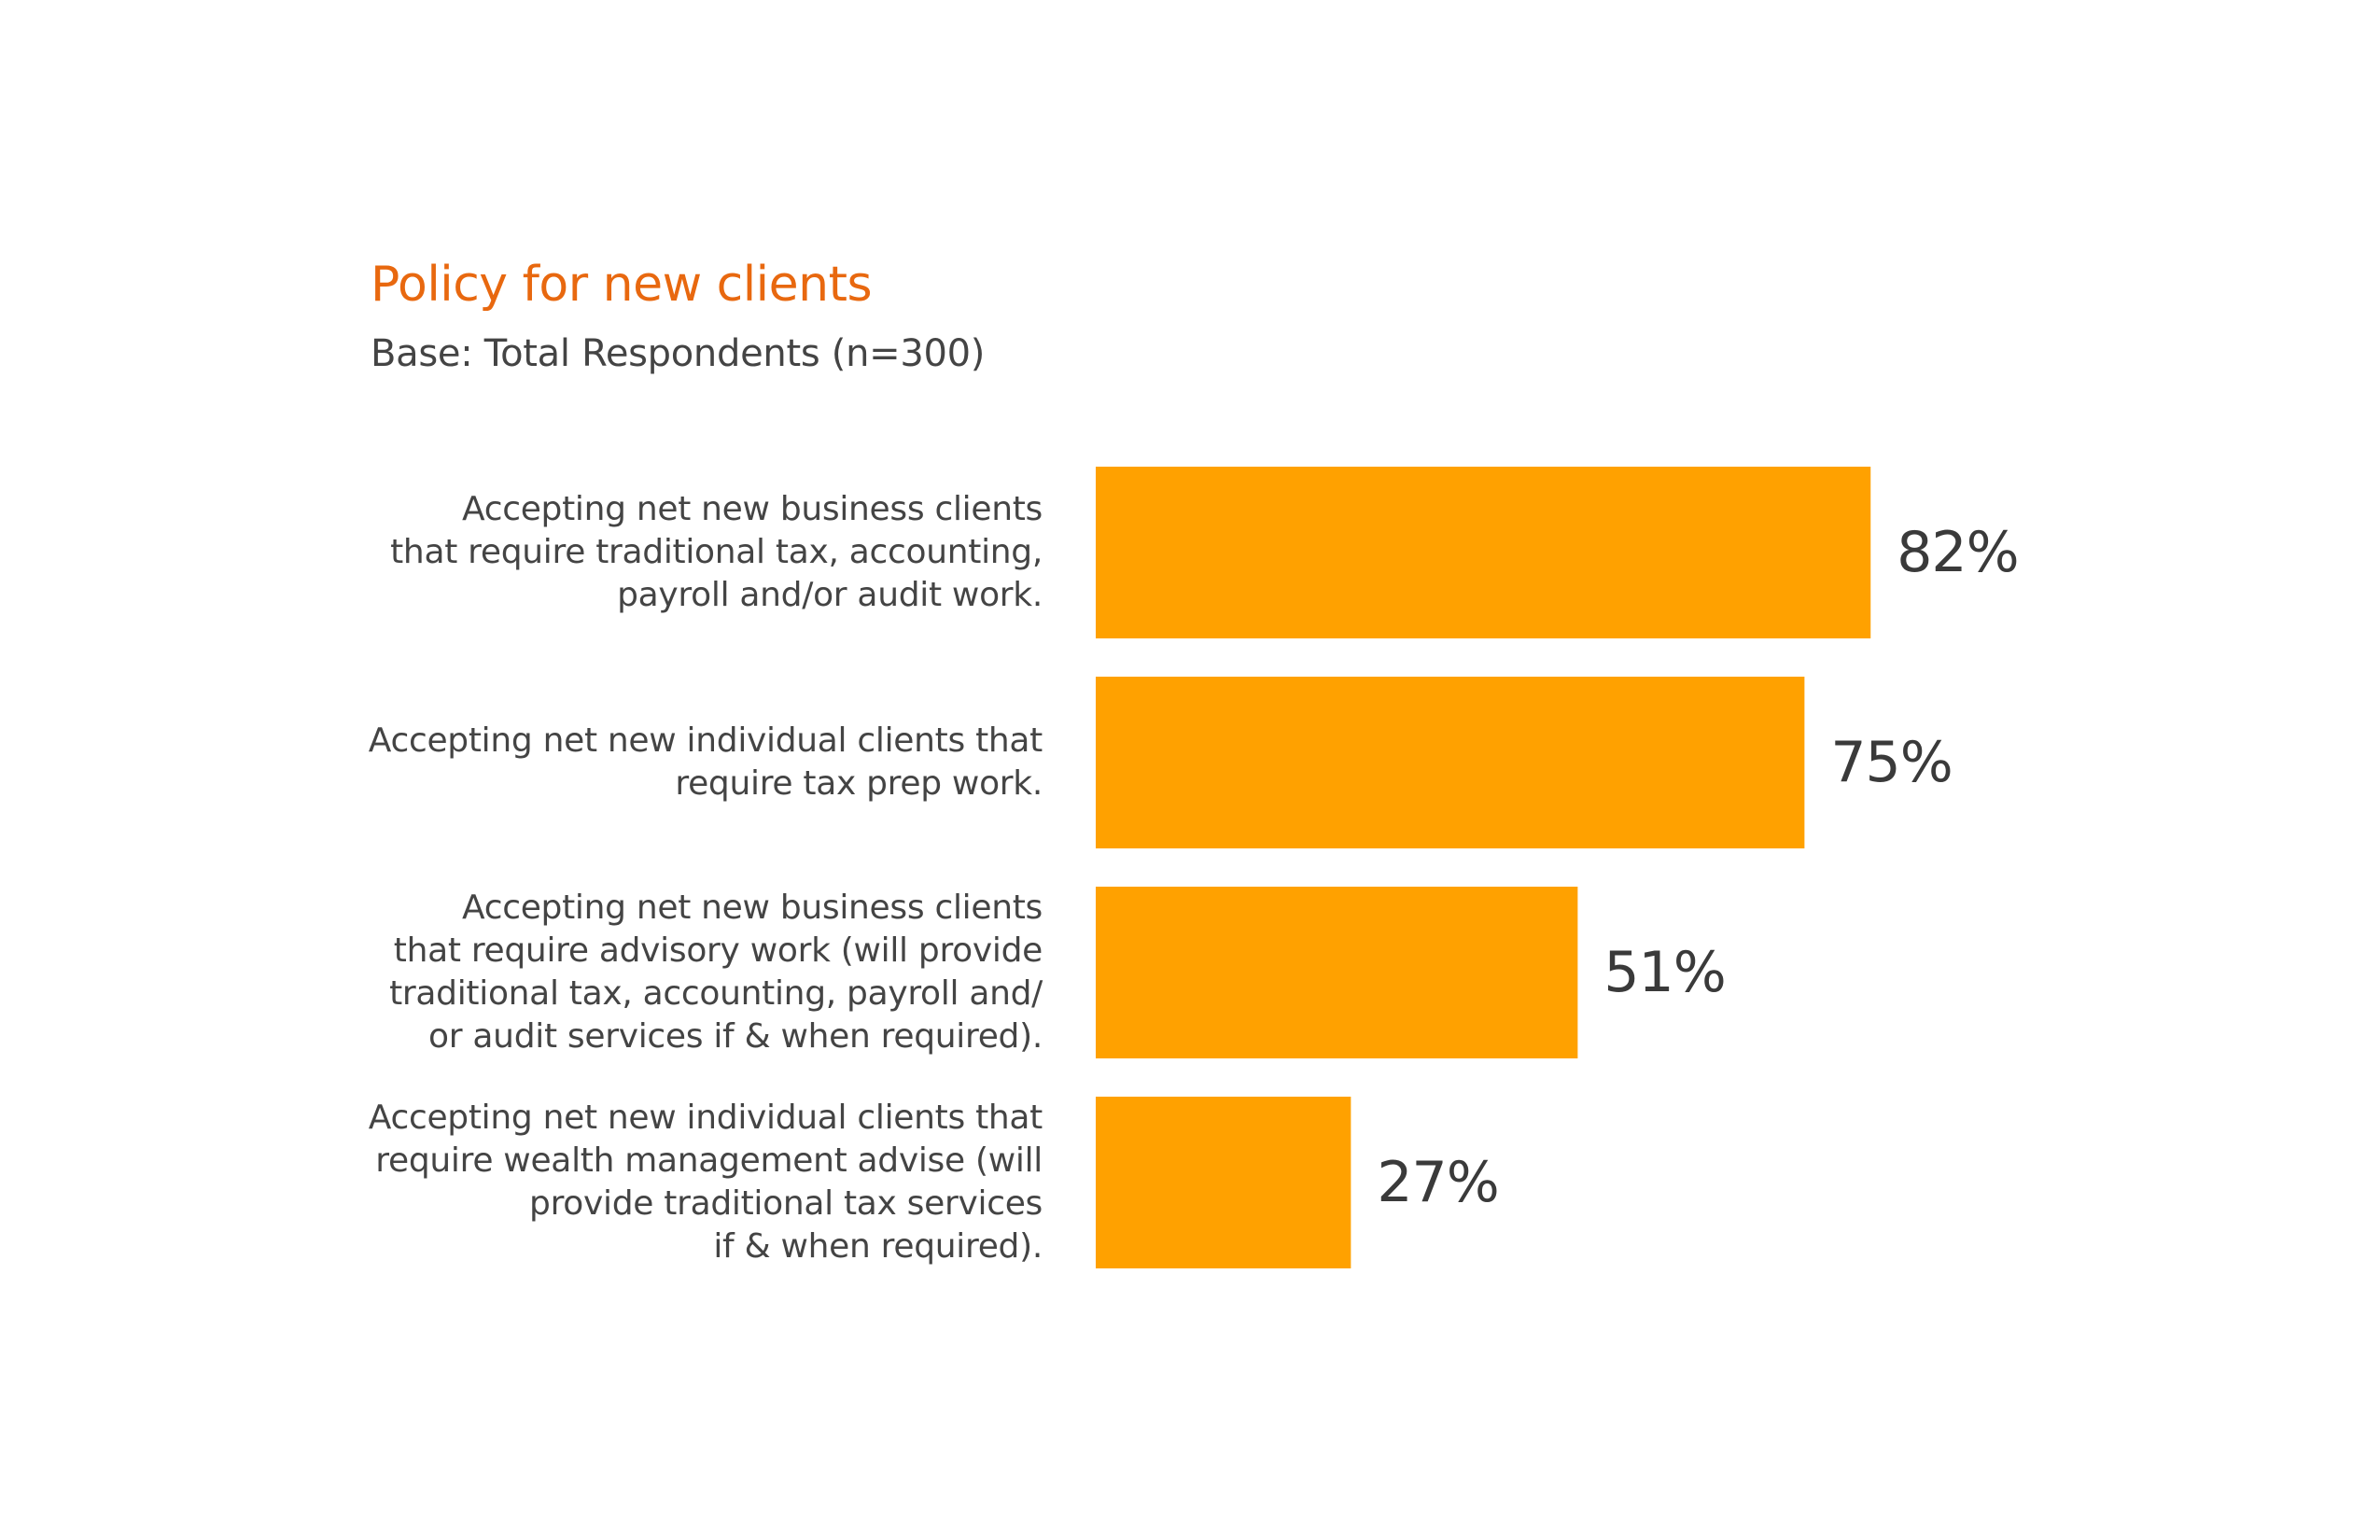 The image size is (2380, 1540). I want to click on value-label-3: 51%, so click(1664, 973).